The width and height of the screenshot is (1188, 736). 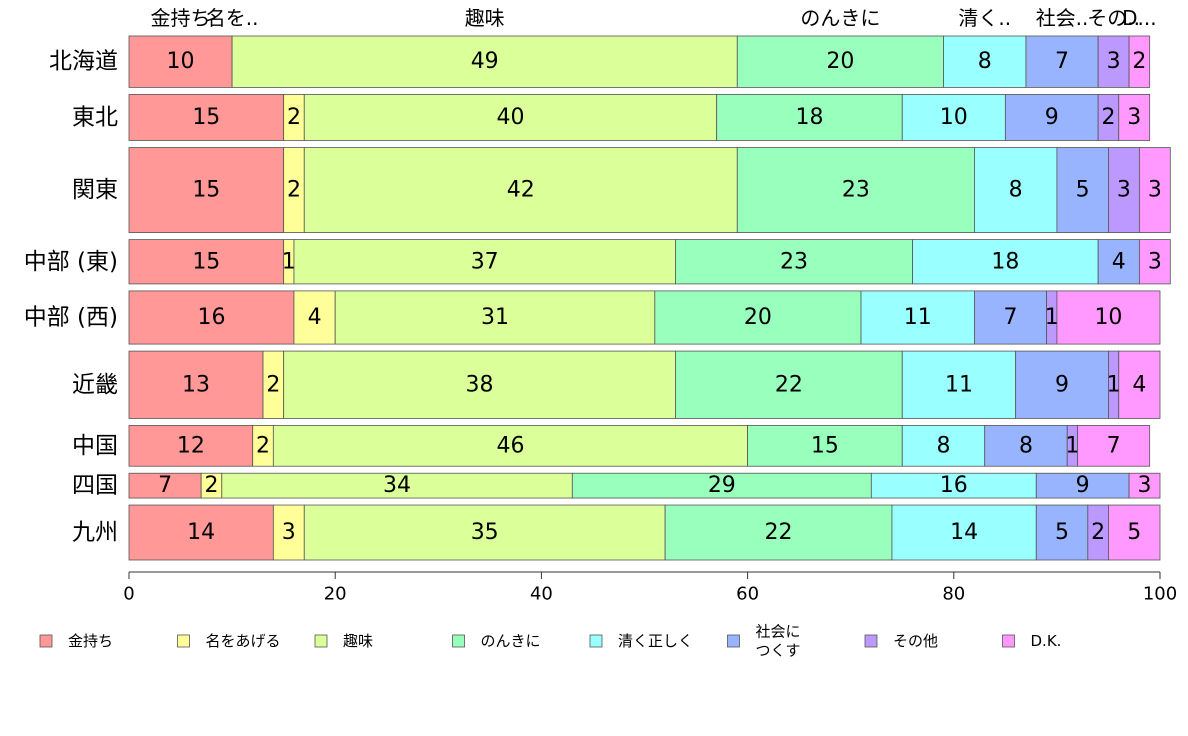 I want to click on x-axis: 0 20 40 60 80 100, so click(x=650, y=588).